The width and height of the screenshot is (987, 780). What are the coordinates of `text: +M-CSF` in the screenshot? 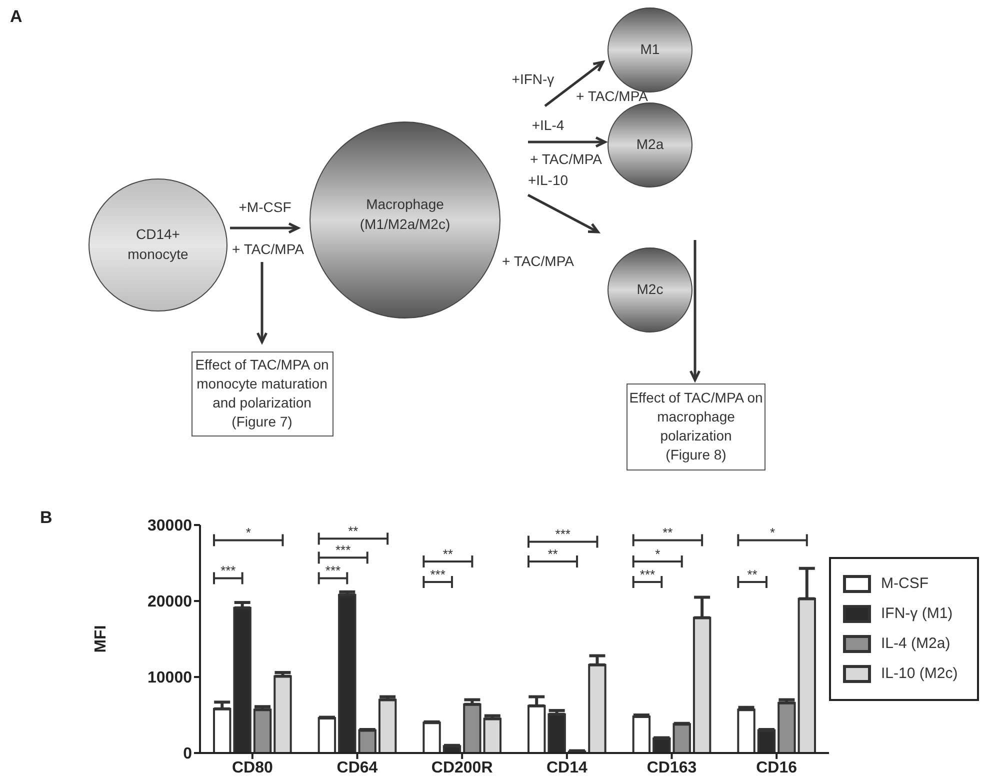 It's located at (265, 206).